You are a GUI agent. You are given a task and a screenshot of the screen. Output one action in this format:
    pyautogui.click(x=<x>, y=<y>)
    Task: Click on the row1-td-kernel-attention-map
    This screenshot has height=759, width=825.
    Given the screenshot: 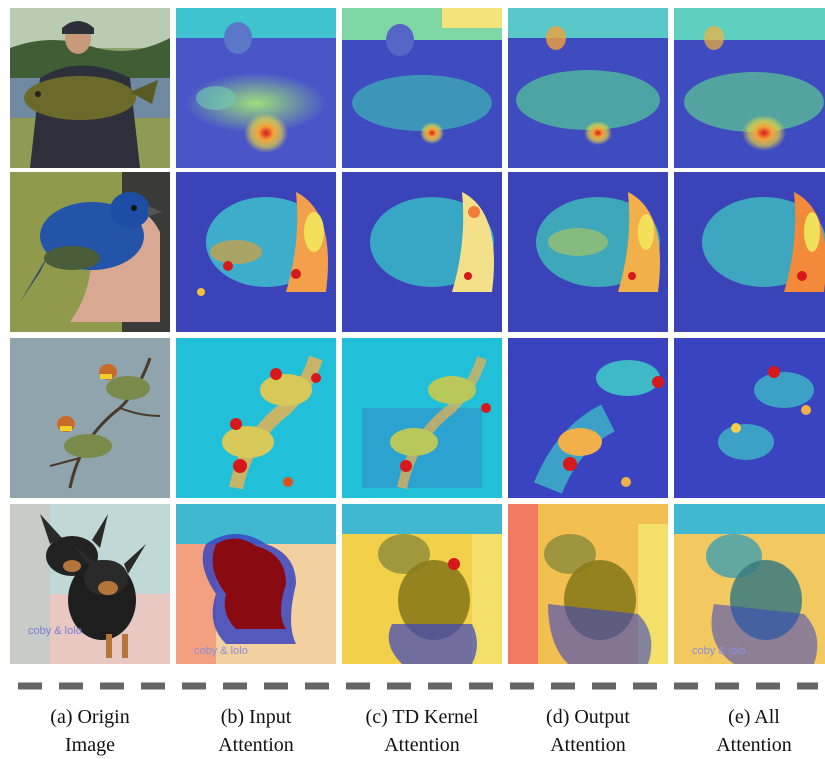 What is the action you would take?
    pyautogui.click(x=422, y=88)
    